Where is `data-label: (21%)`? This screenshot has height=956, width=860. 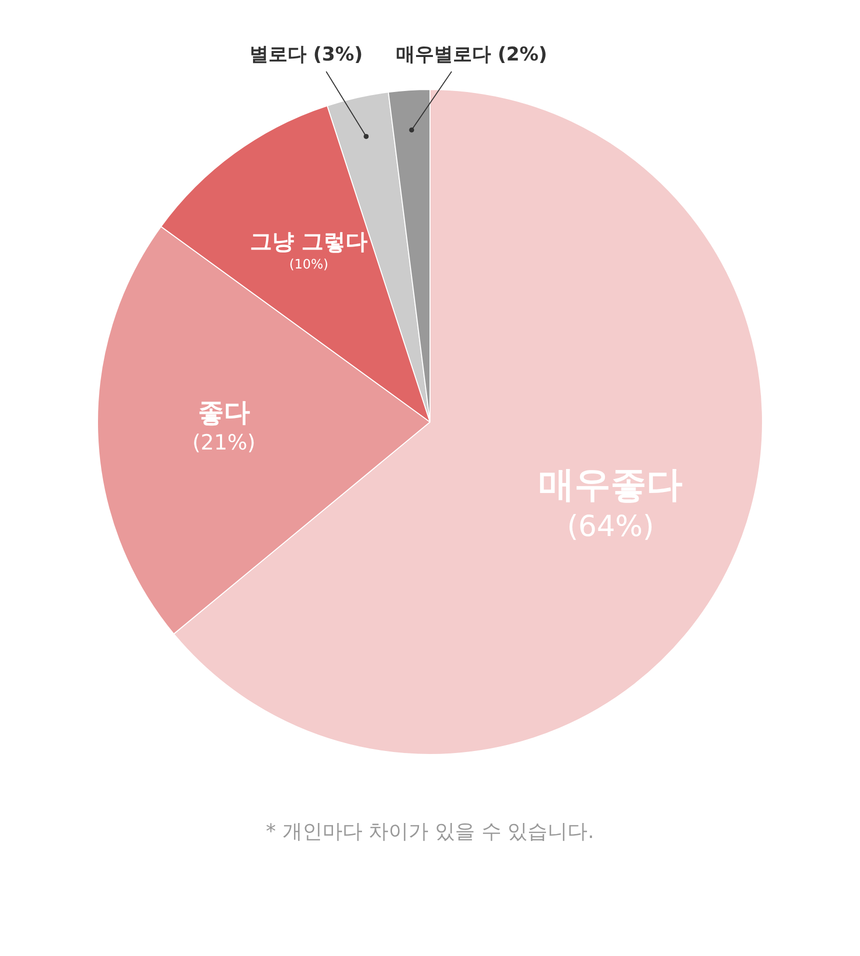
data-label: (21%) is located at coordinates (224, 442).